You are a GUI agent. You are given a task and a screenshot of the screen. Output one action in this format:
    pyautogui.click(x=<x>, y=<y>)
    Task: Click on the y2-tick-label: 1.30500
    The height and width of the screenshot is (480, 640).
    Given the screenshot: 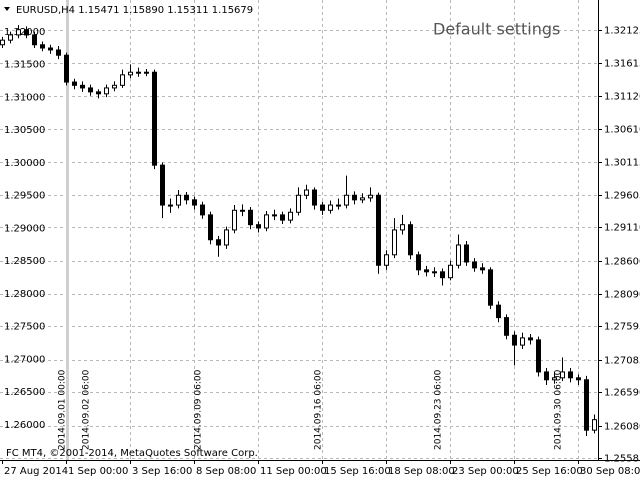 What is the action you would take?
    pyautogui.click(x=24, y=130)
    